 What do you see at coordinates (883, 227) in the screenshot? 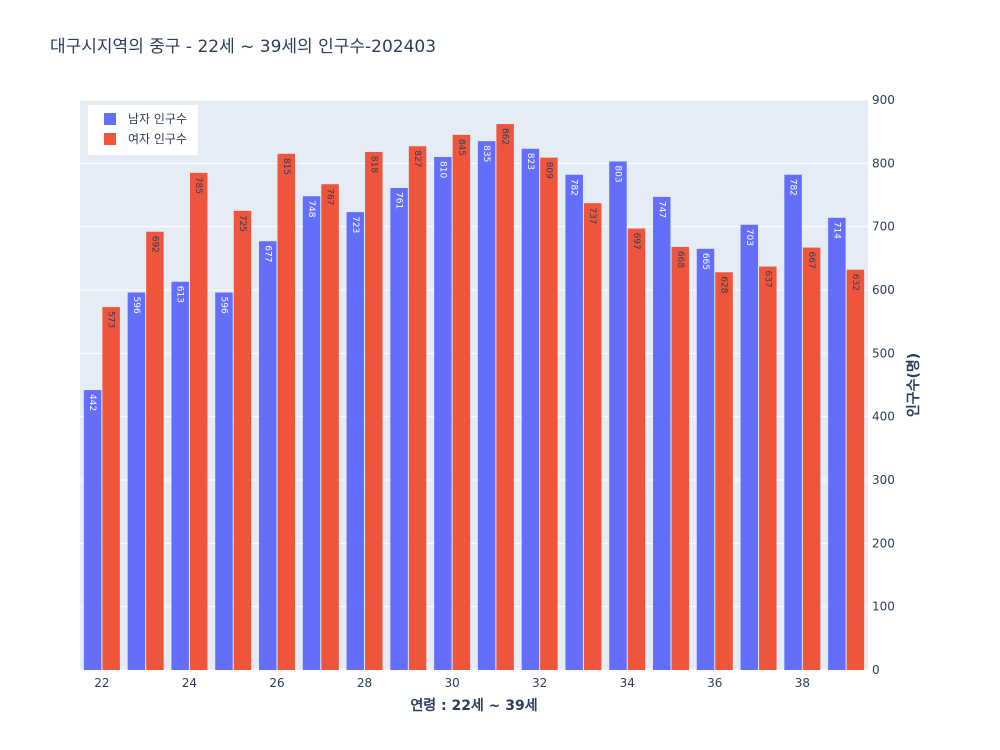
I see `y-tick-label: 700` at bounding box center [883, 227].